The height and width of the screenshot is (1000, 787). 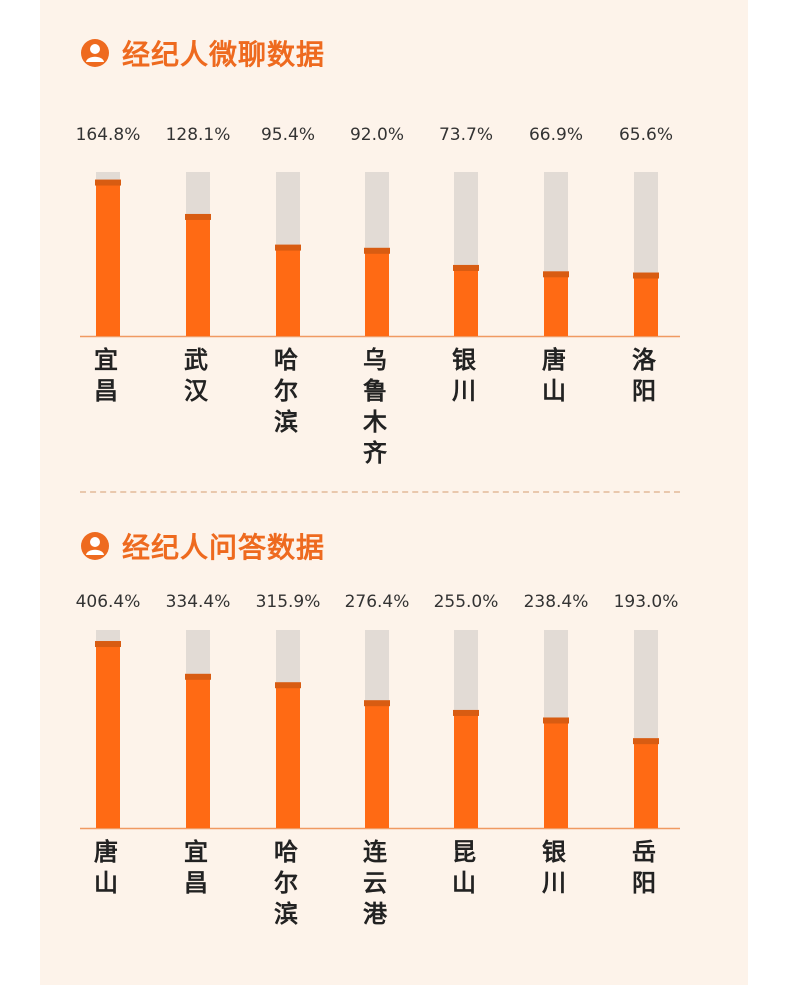 I want to click on bar-武汉, so click(x=198, y=275).